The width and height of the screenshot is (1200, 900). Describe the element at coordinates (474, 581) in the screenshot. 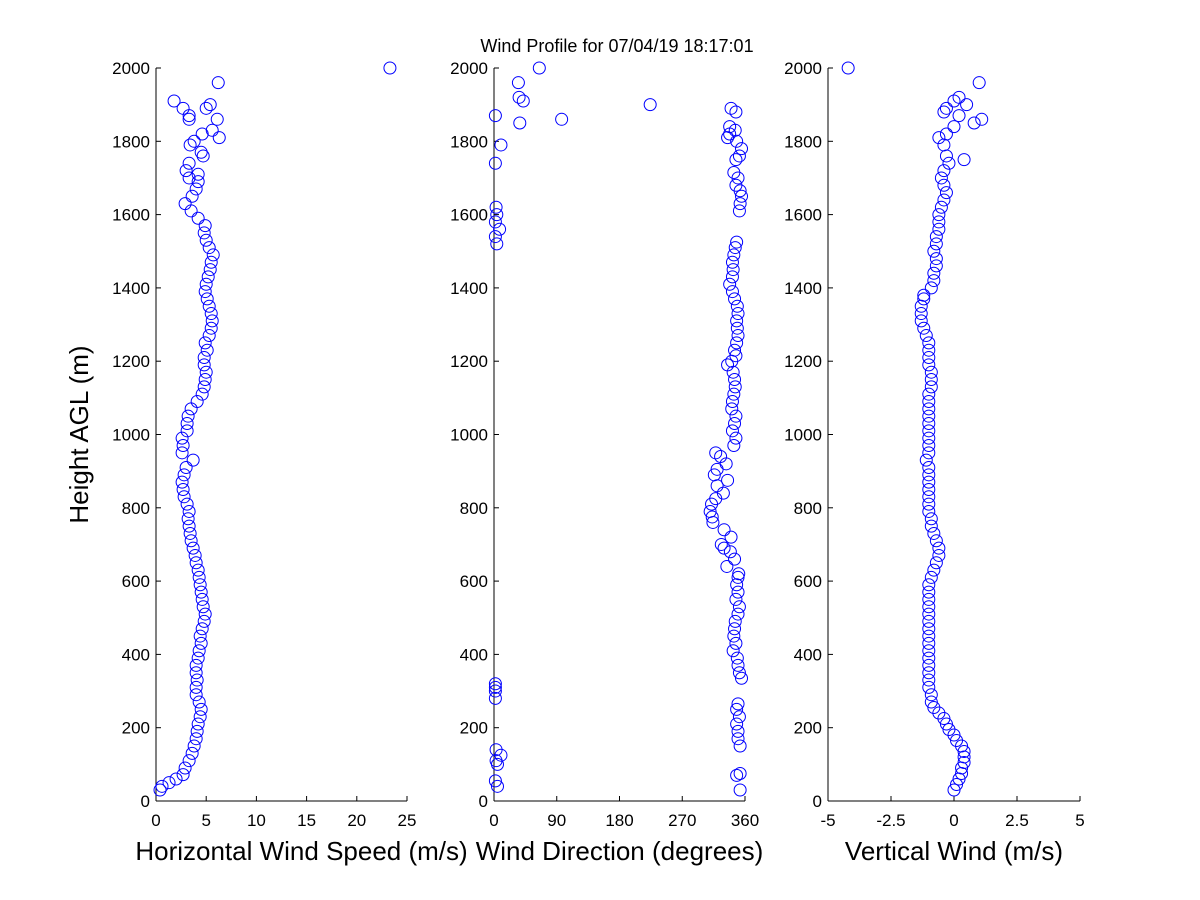

I see `direction-y-tick-label: 600` at that location.